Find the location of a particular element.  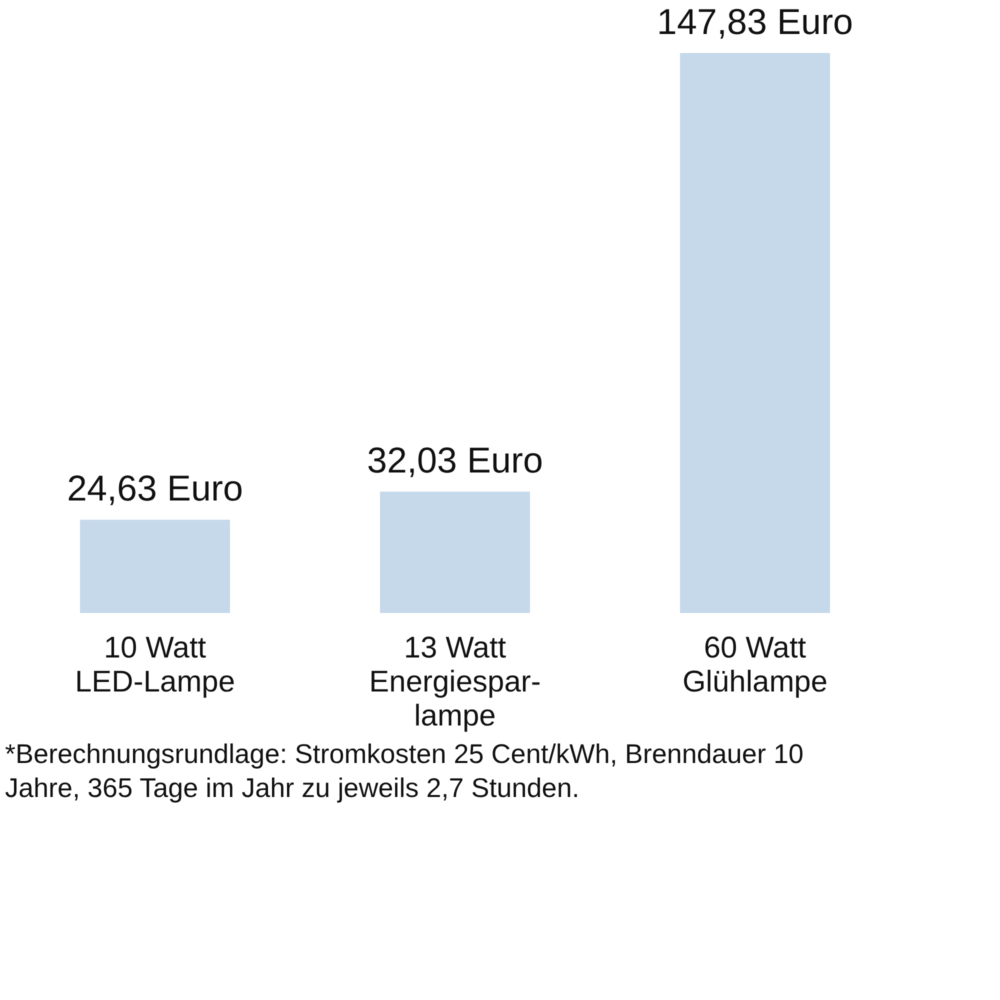

data-label: 147,83 Euro is located at coordinates (755, 21).